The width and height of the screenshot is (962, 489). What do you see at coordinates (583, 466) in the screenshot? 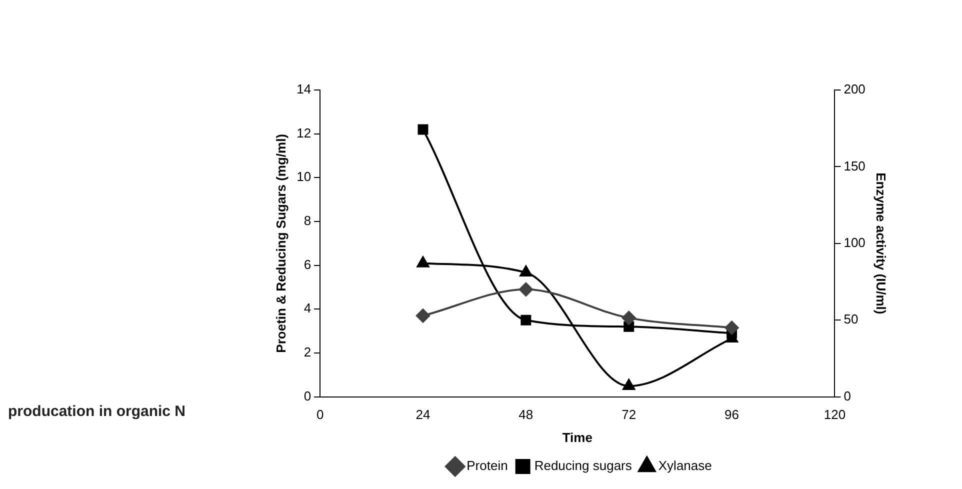
I see `legend-label: Reducing sugars` at bounding box center [583, 466].